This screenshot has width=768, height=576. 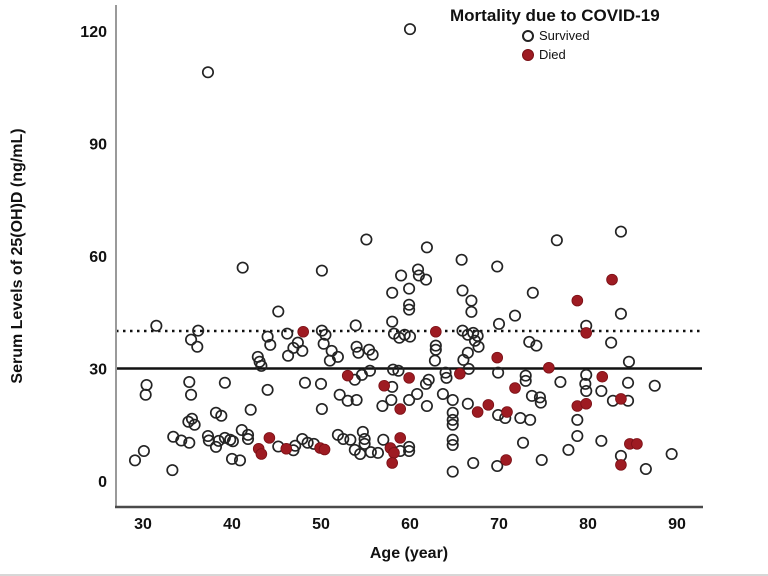 What do you see at coordinates (102, 482) in the screenshot?
I see `y-tick-label: 0` at bounding box center [102, 482].